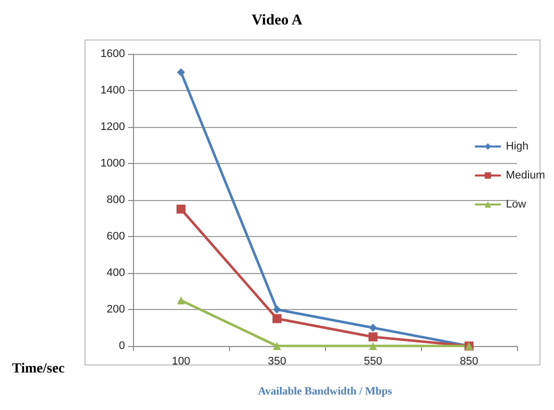 This screenshot has width=554, height=410. What do you see at coordinates (112, 127) in the screenshot?
I see `y-tick-label: 1200` at bounding box center [112, 127].